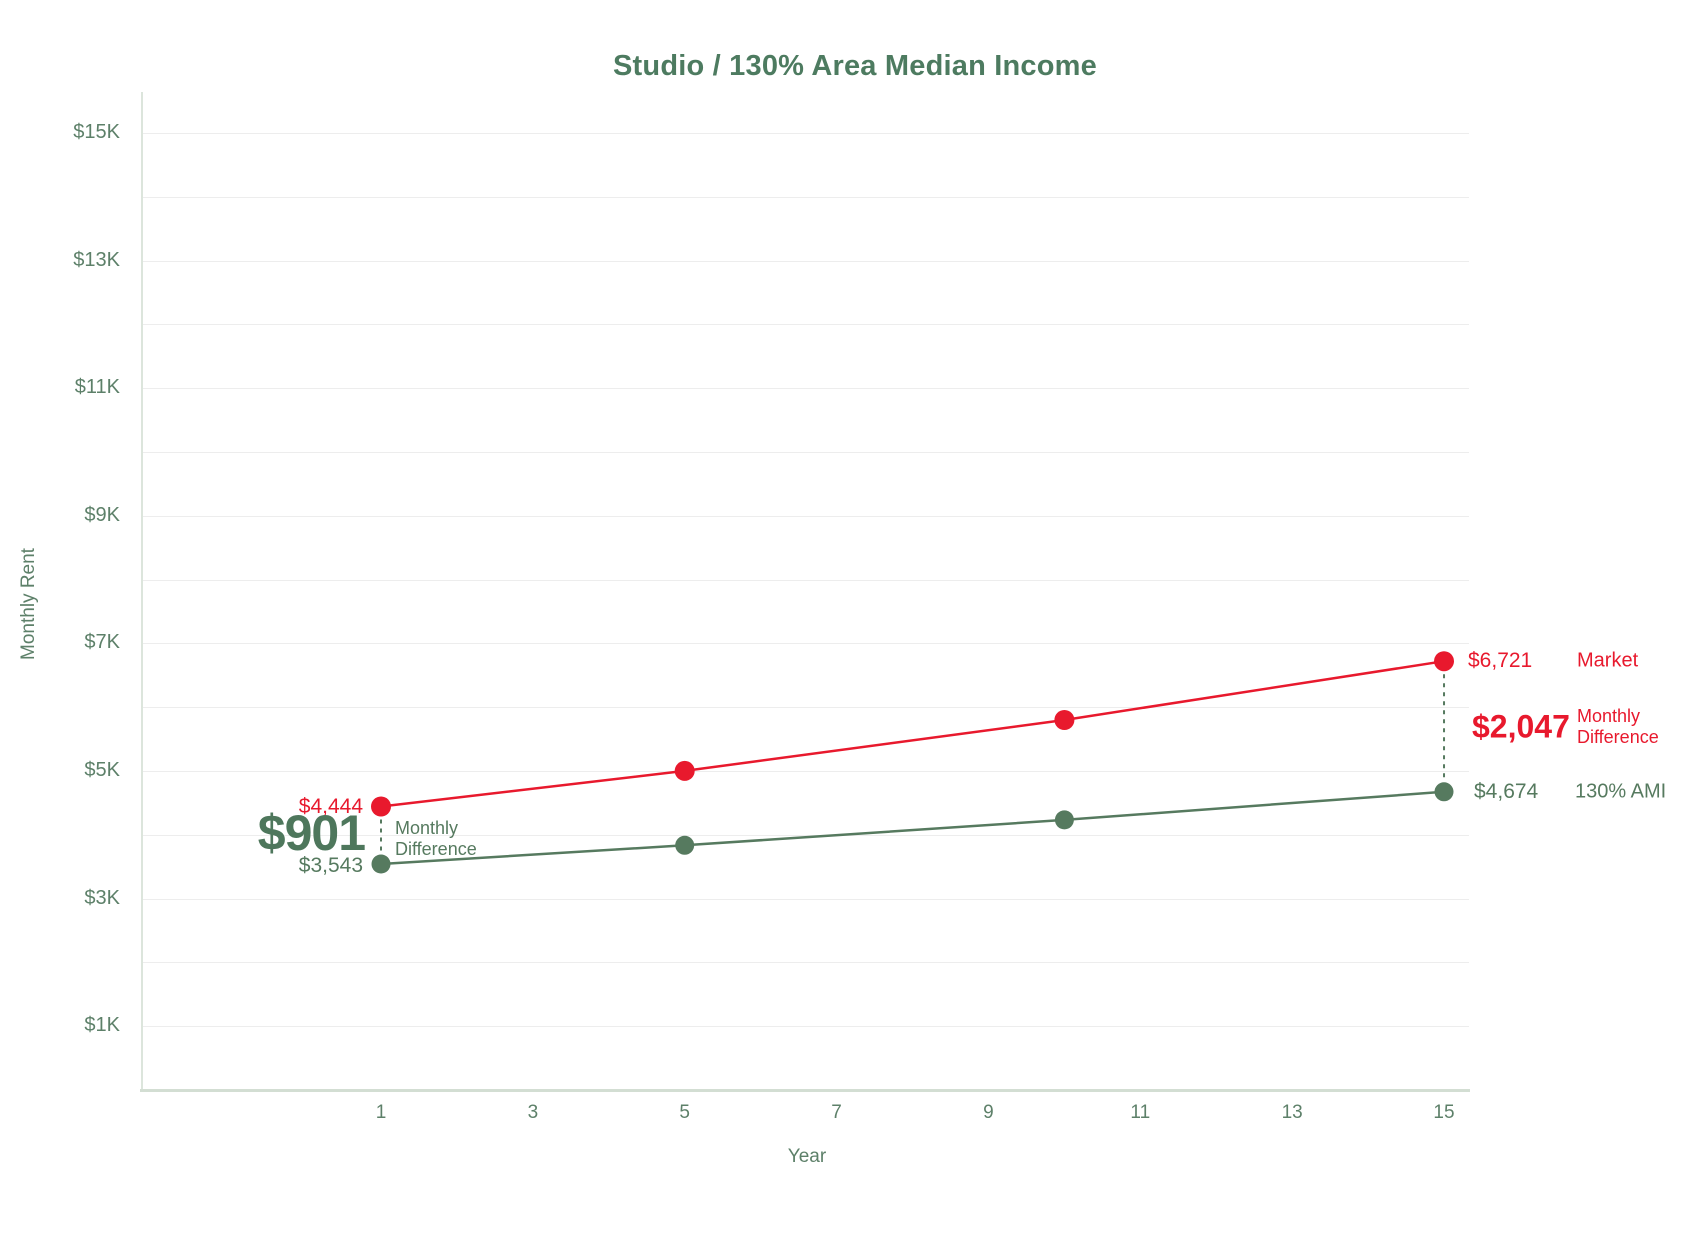 This screenshot has height=1233, width=1700. Describe the element at coordinates (1608, 660) in the screenshot. I see `series-label-market: Market` at that location.